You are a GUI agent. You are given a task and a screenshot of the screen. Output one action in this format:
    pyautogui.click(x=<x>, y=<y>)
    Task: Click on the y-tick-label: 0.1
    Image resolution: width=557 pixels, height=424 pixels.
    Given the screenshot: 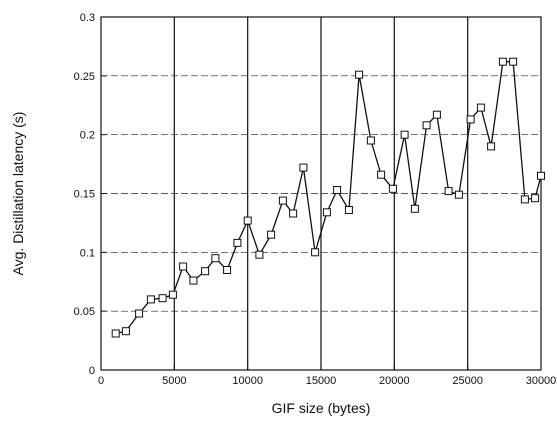 What is the action you would take?
    pyautogui.click(x=87, y=253)
    